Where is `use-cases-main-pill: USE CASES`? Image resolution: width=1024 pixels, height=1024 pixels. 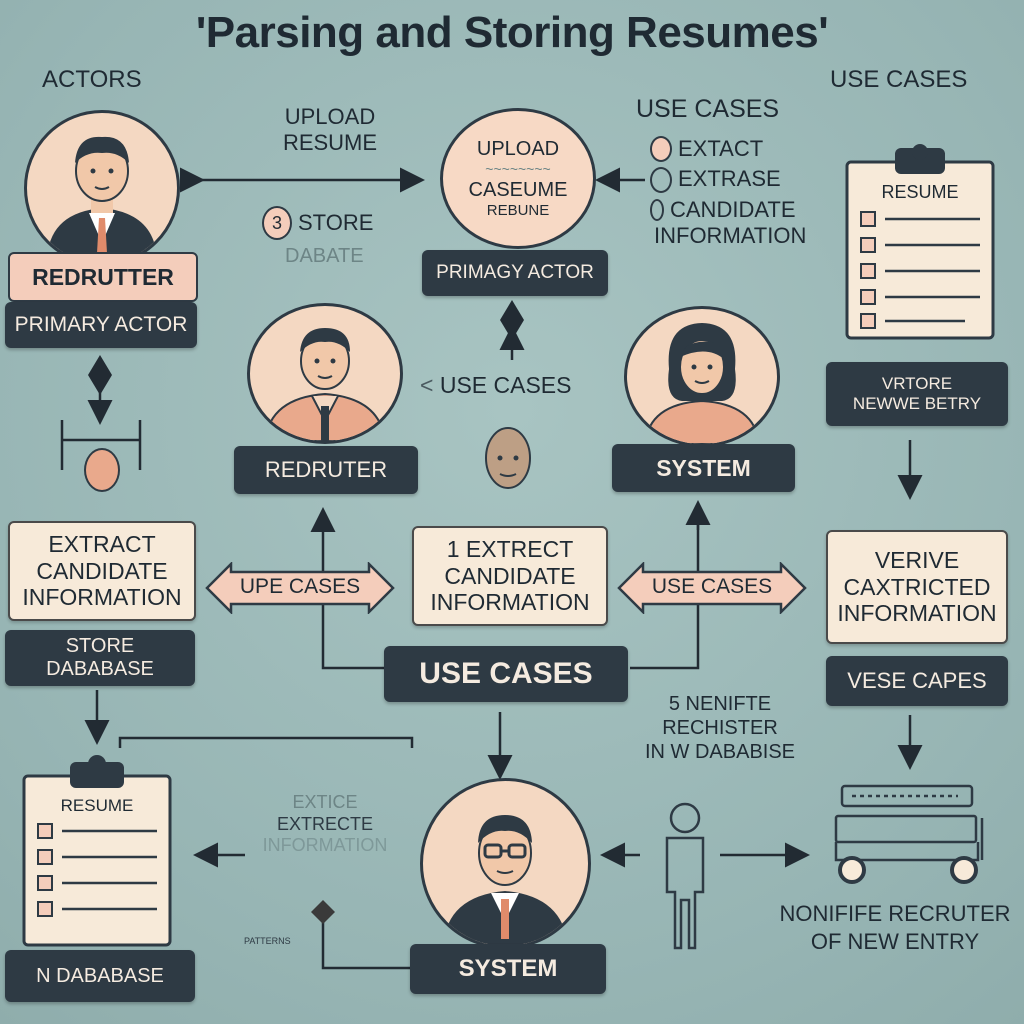
use-cases-main-pill: USE CASES is located at coordinates (506, 674).